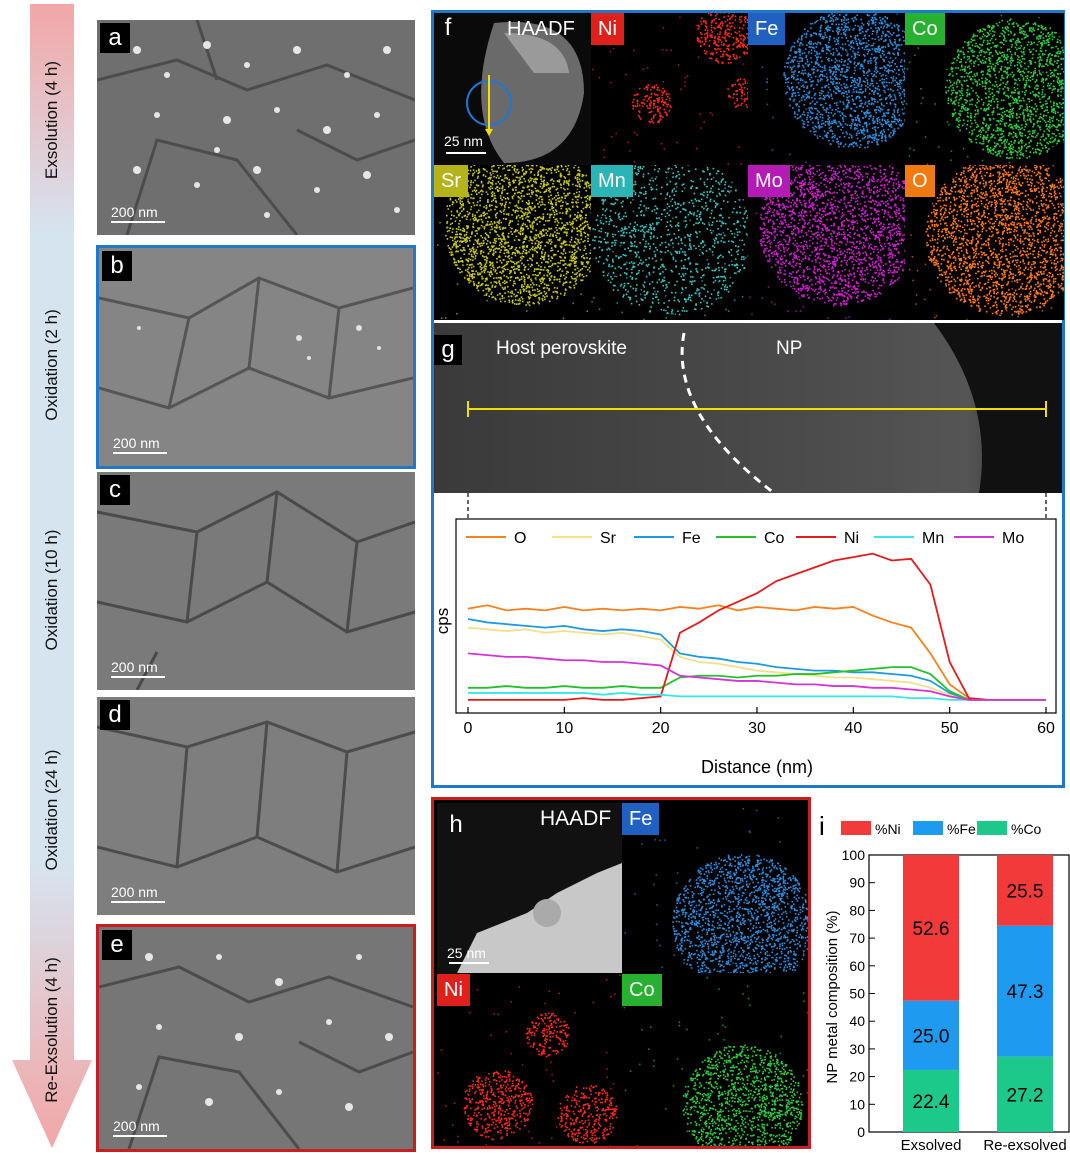  Describe the element at coordinates (576, 818) in the screenshot. I see `h-tag-haadf: HAADF` at that location.